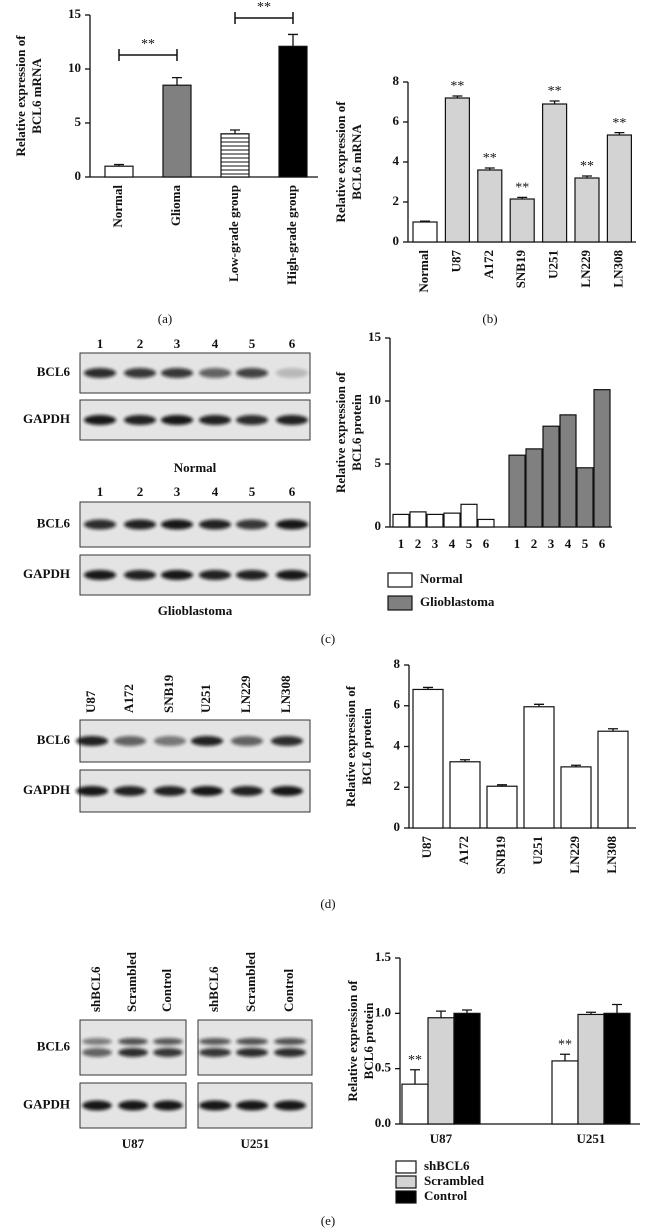 This screenshot has width=656, height=1232. I want to click on lane-label: Control, so click(288, 990).